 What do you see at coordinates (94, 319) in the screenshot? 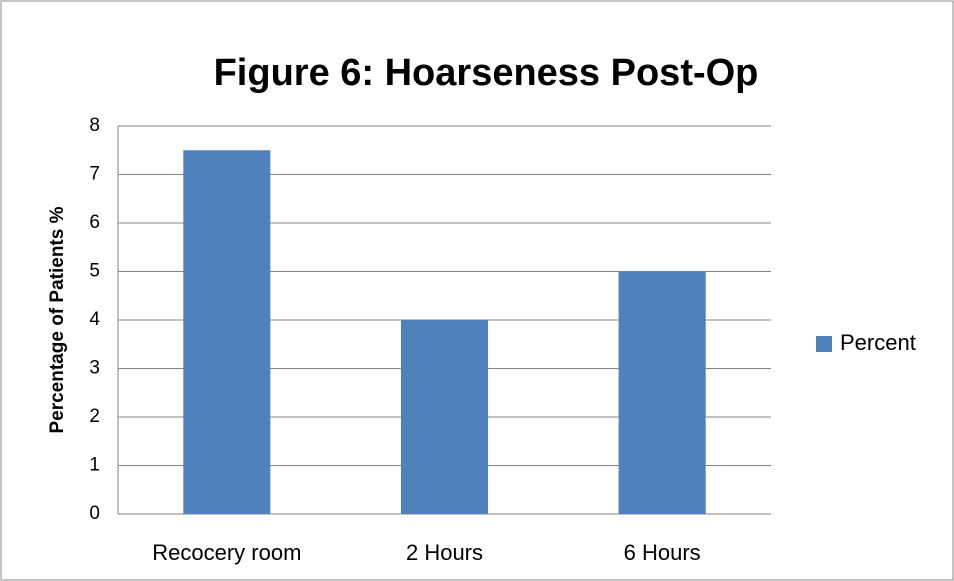
I see `y-tick-label: 4` at bounding box center [94, 319].